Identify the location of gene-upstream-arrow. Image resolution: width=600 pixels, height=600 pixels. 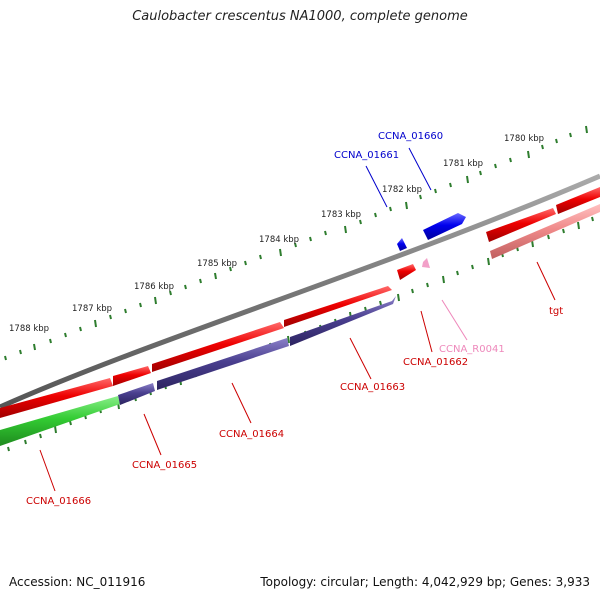
(578, 200).